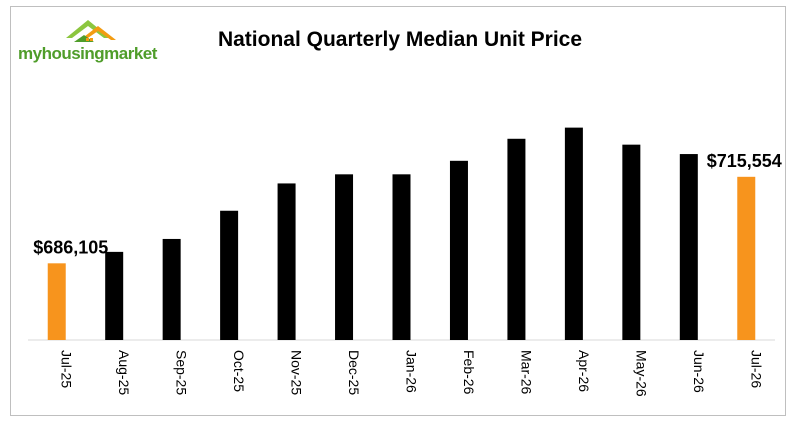 The image size is (800, 438). What do you see at coordinates (584, 371) in the screenshot?
I see `x-tick-label: Apr-26` at bounding box center [584, 371].